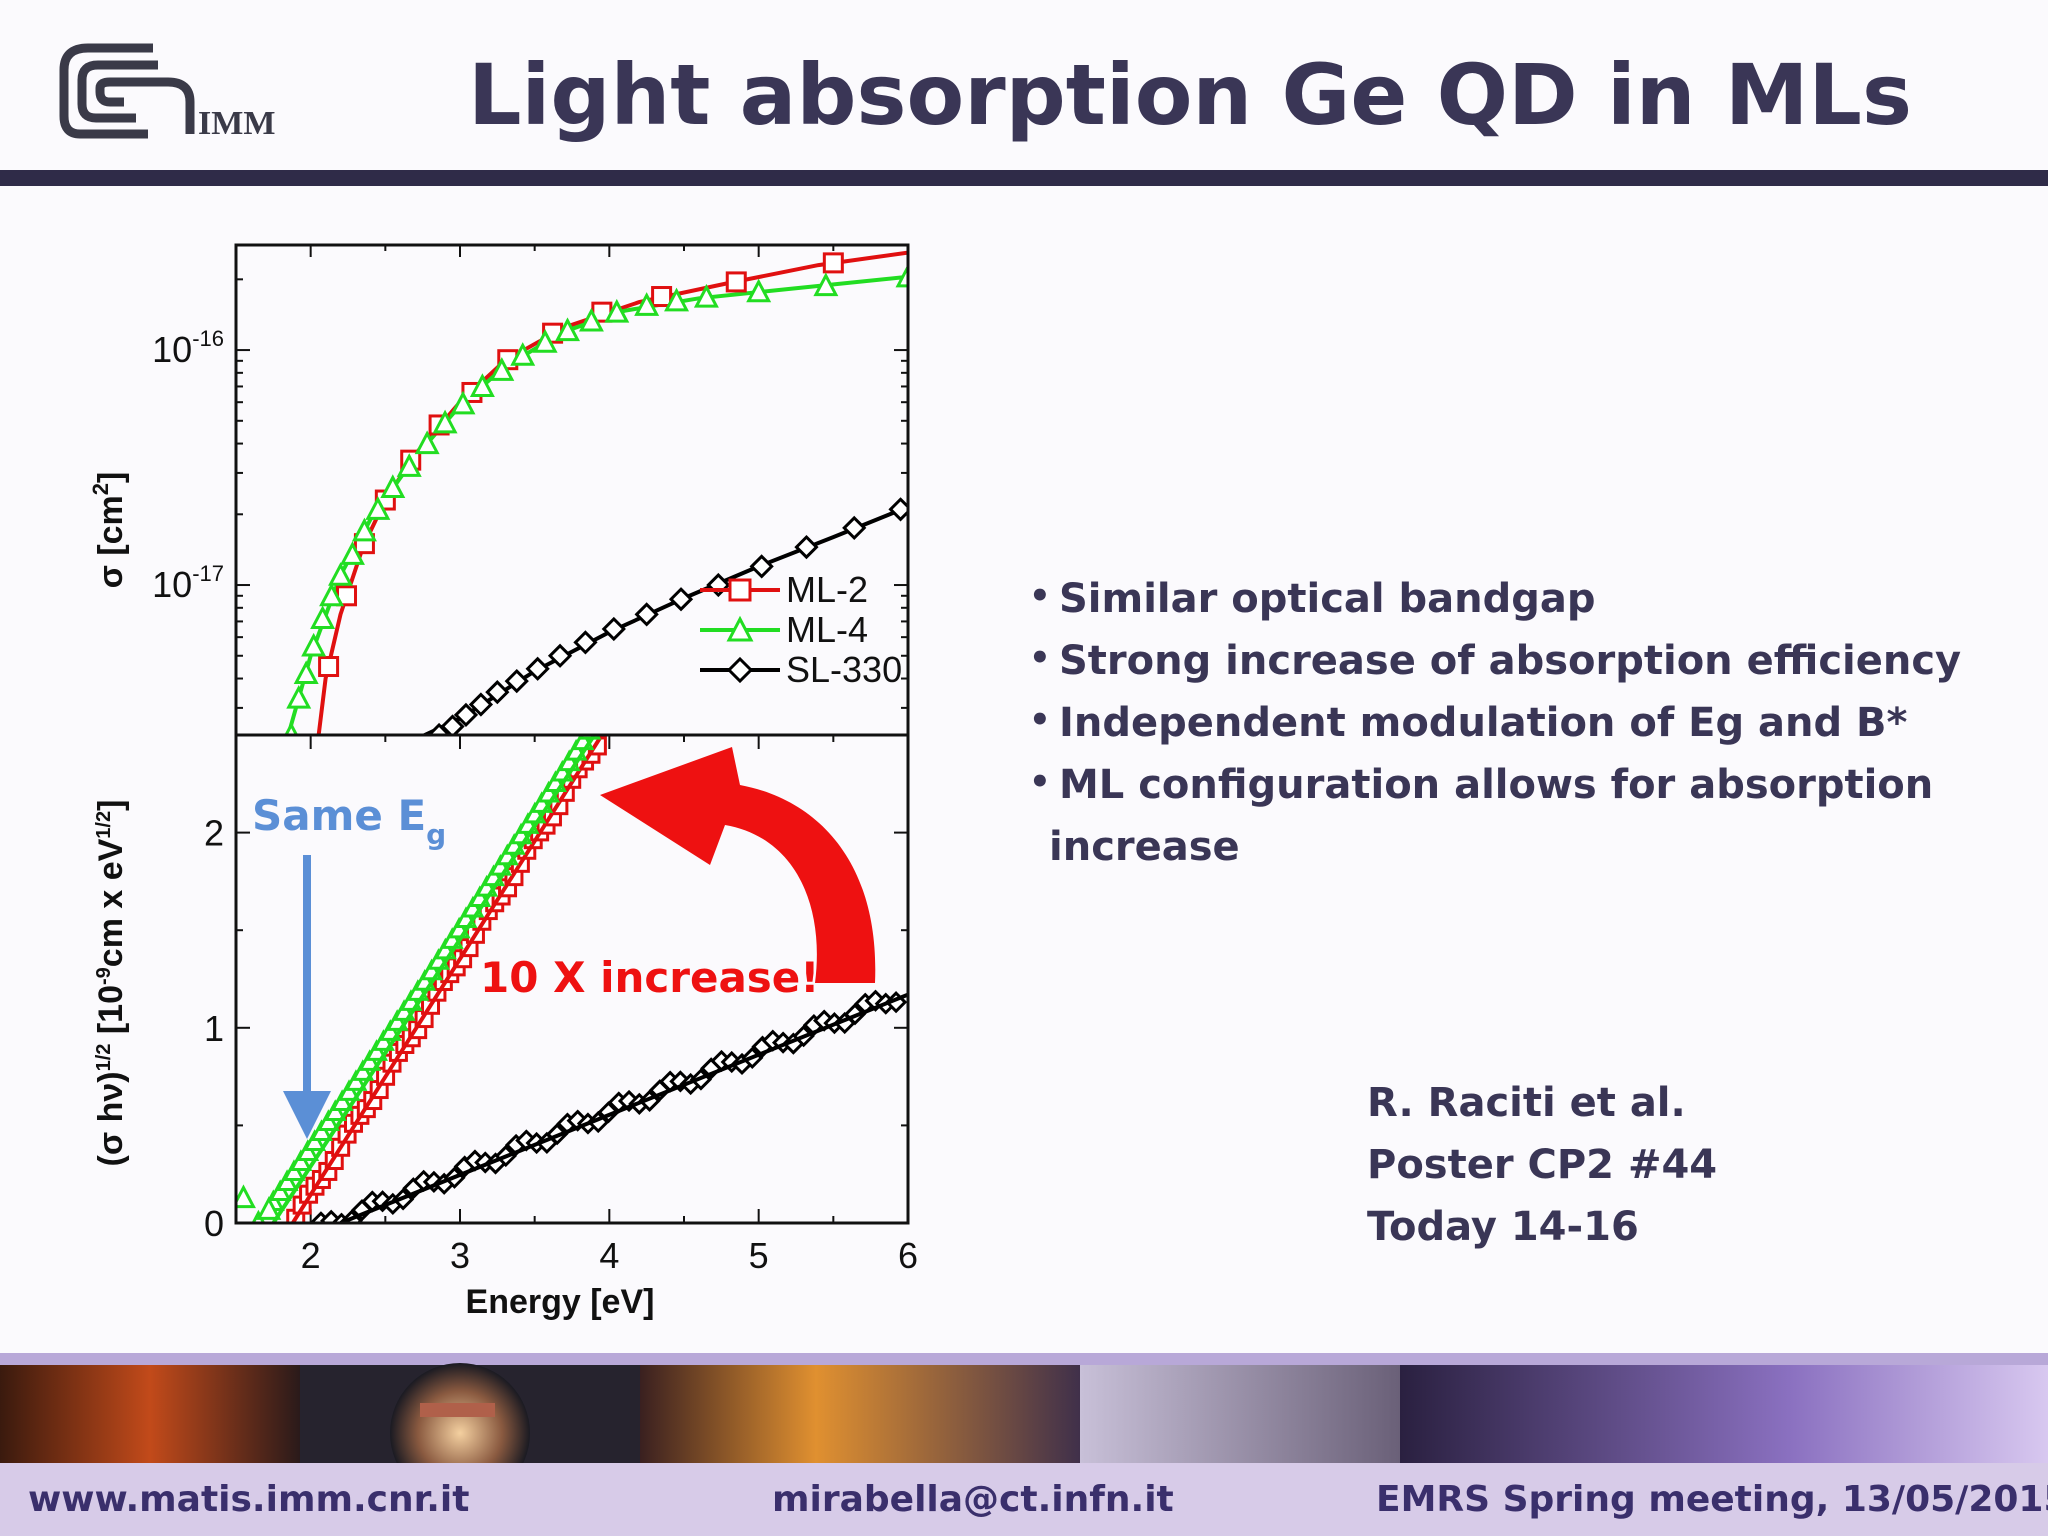 Image resolution: width=2048 pixels, height=1536 pixels. I want to click on slide-title: Light absorption Ge QD in MLs, so click(1190, 95).